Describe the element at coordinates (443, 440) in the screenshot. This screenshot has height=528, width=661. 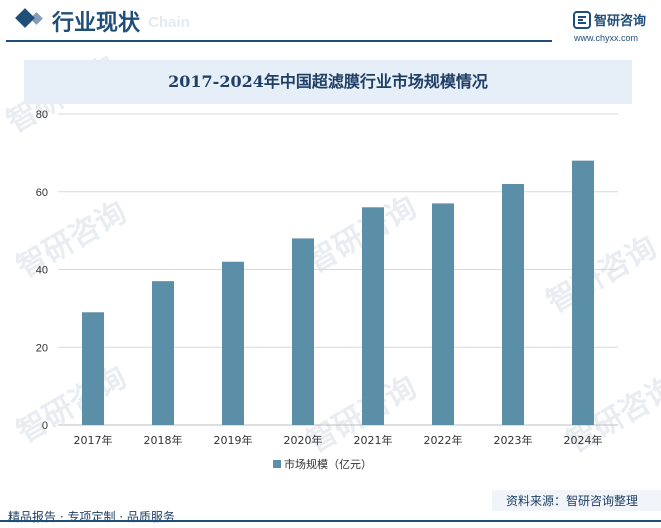
I see `x-tick-label: 2022年` at that location.